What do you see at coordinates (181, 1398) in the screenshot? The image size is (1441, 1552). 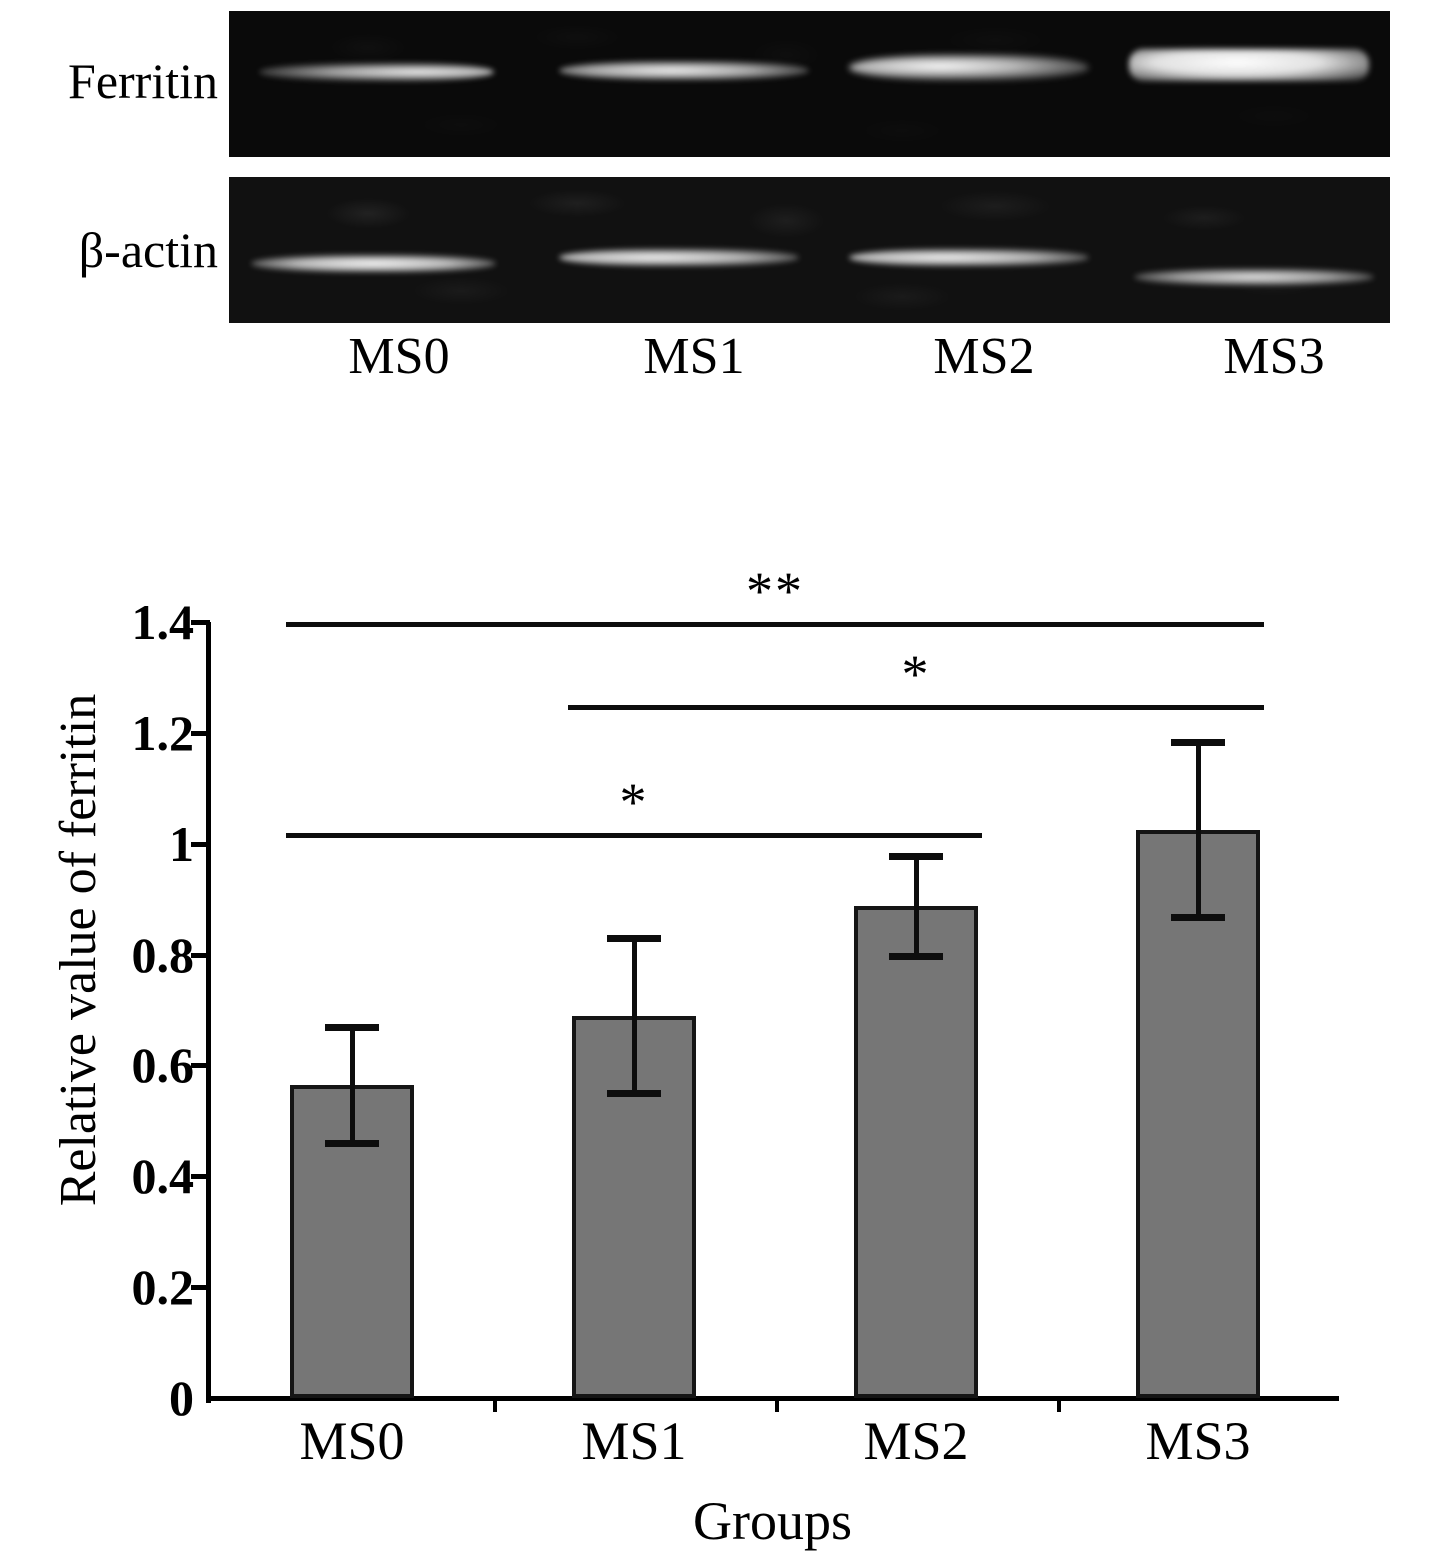 I see `y-tick-text: 0` at bounding box center [181, 1398].